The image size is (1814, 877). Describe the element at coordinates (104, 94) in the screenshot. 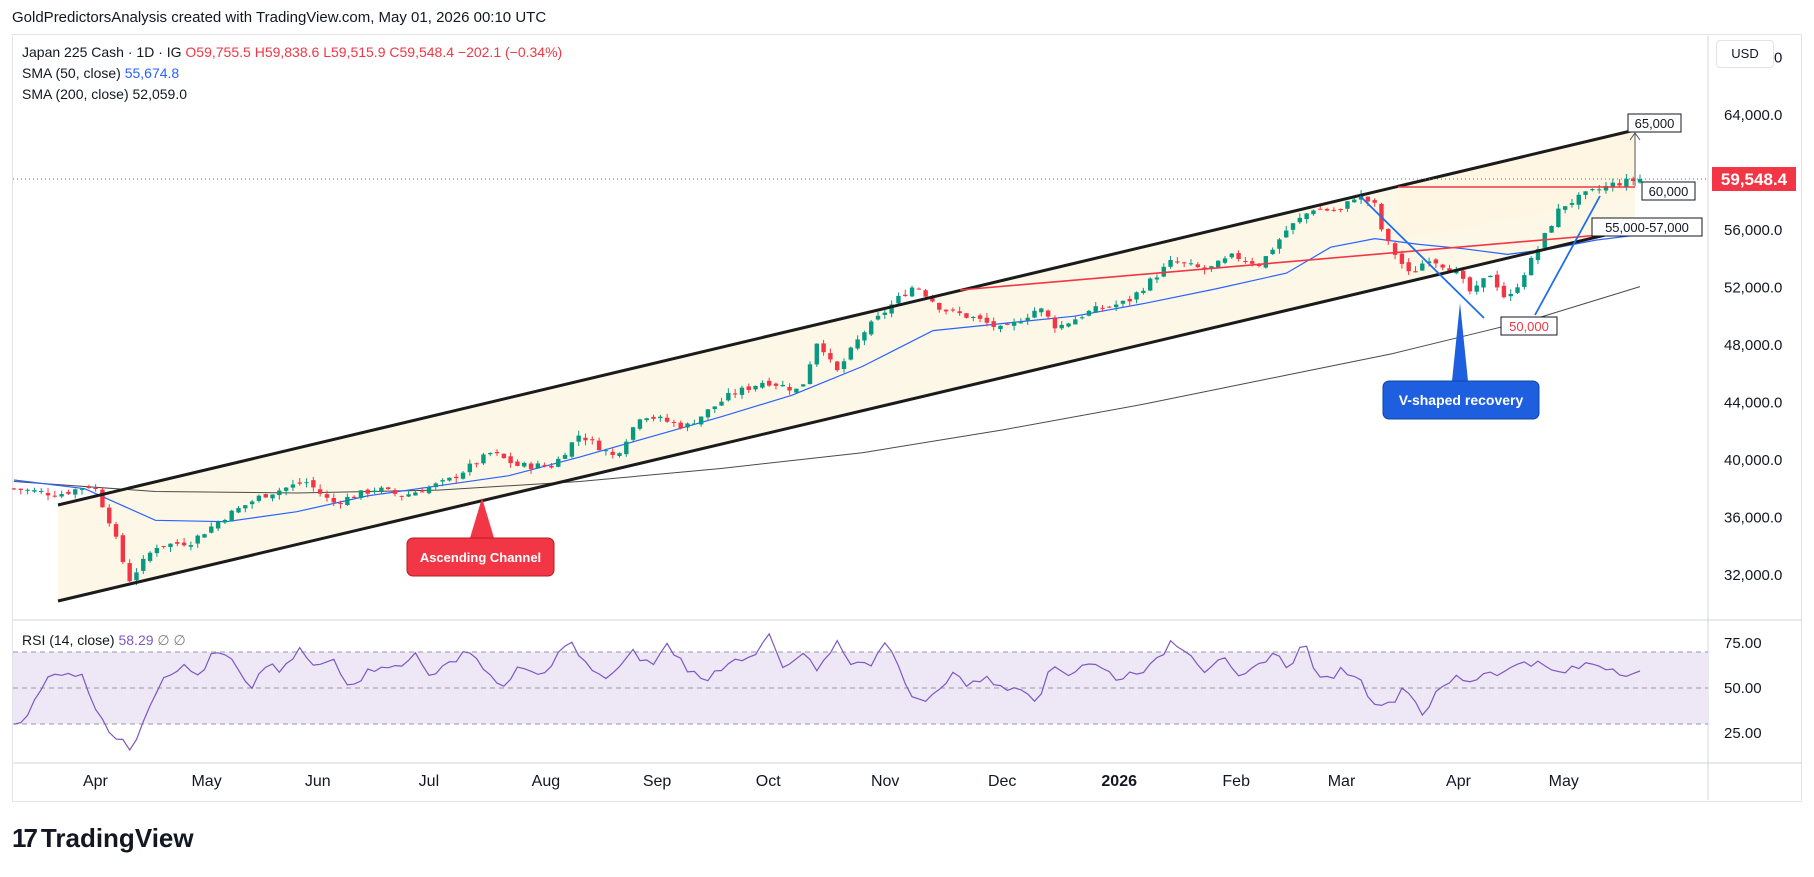

I see `sma200-legend: SMA (200, close) 52,059.0` at that location.